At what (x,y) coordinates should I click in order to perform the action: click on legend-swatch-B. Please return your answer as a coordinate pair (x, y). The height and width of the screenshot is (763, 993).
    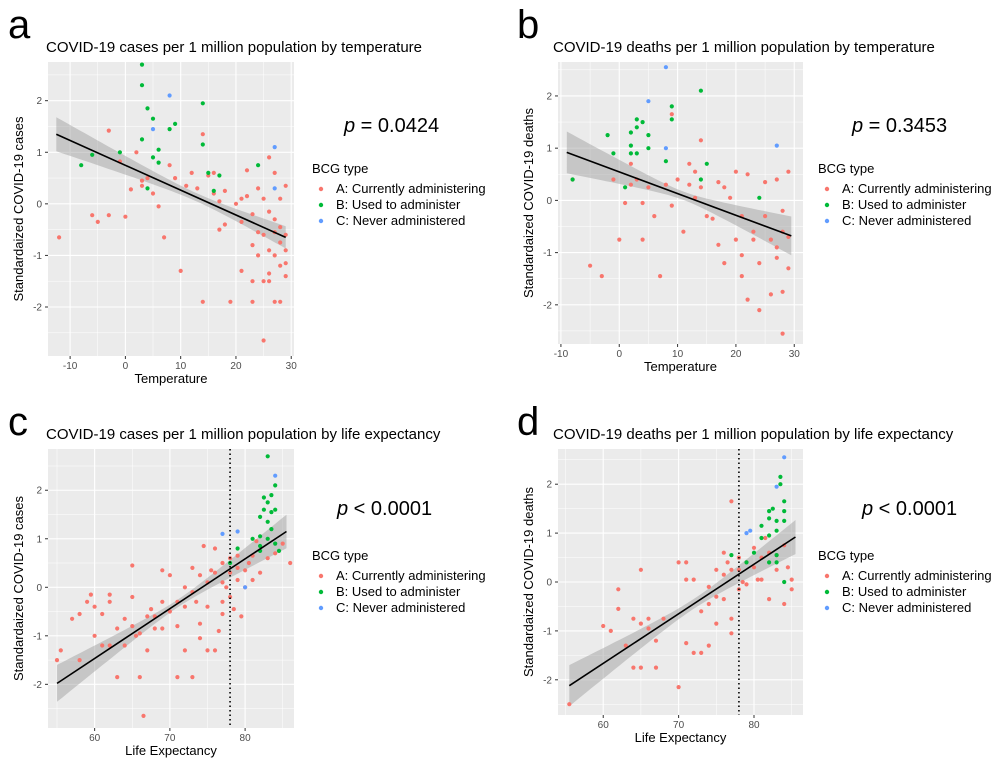
    Looking at the image, I should click on (321, 205).